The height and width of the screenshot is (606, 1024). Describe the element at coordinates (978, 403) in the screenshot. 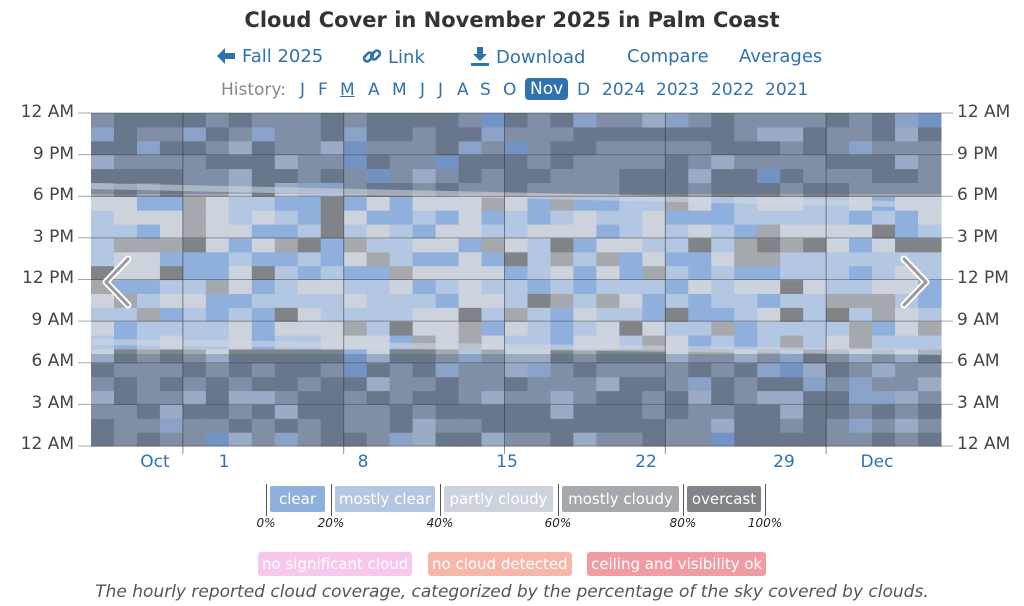

I see `y-tick-right: 3 AM` at that location.